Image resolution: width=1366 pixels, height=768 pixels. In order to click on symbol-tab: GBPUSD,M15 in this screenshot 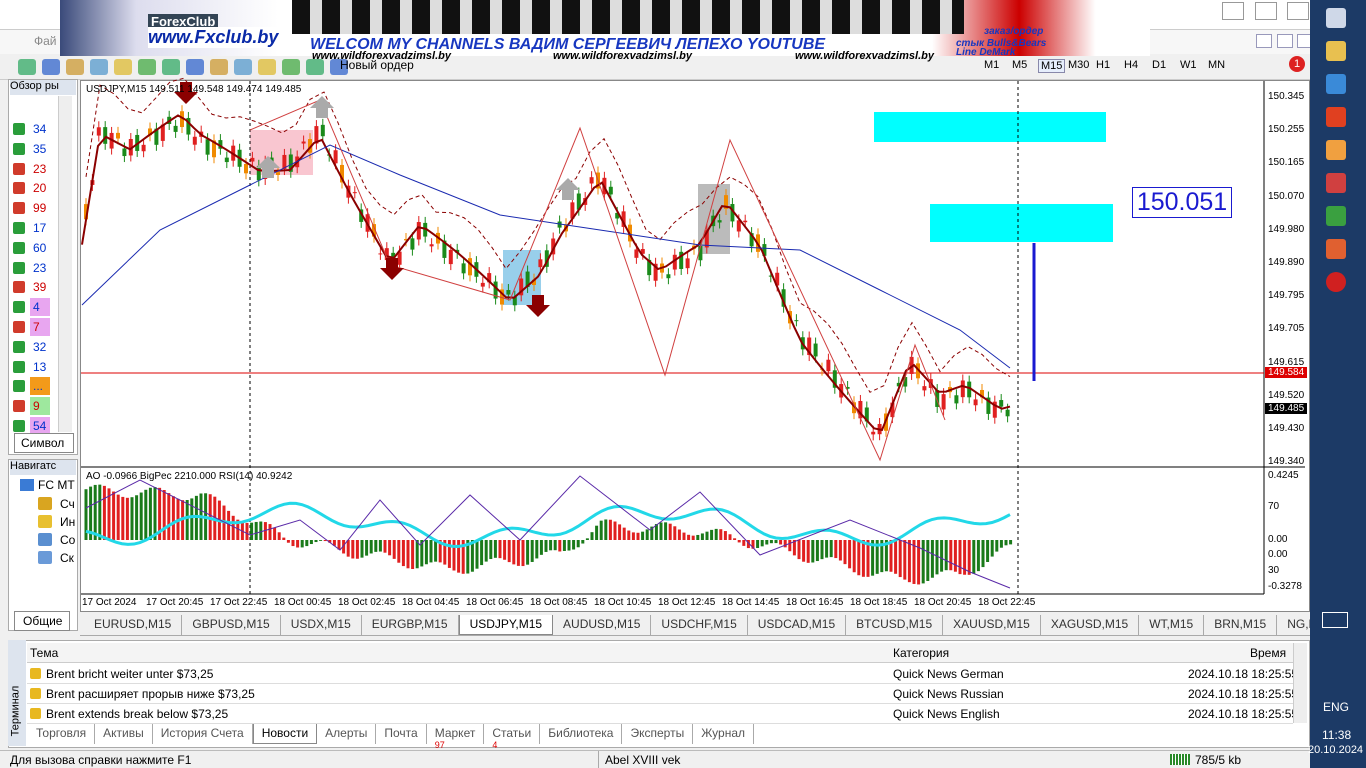, I will do `click(231, 625)`.